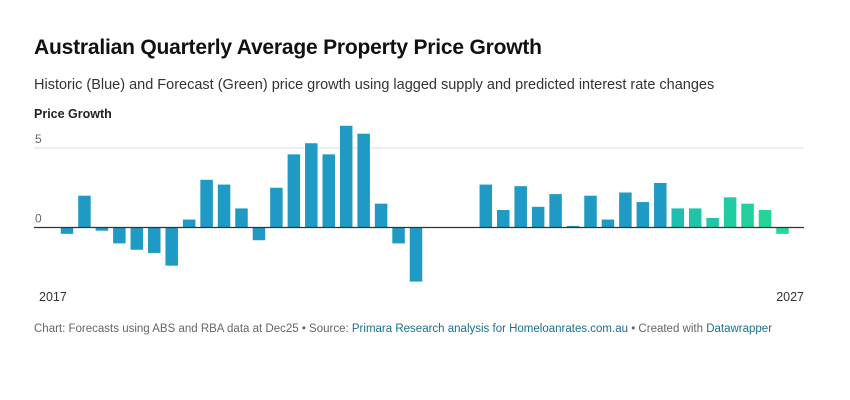 This screenshot has height=400, width=850. Describe the element at coordinates (739, 329) in the screenshot. I see `footer-datawrapper-link: Datawrapper` at that location.